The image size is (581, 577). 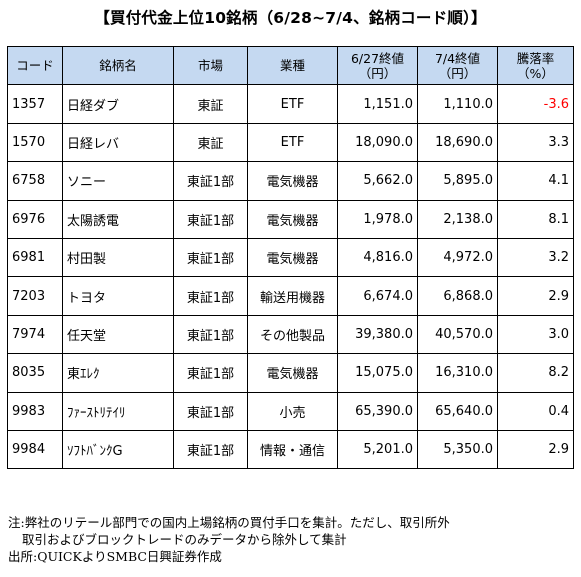 I want to click on cell-change: 4.1, so click(x=535, y=181).